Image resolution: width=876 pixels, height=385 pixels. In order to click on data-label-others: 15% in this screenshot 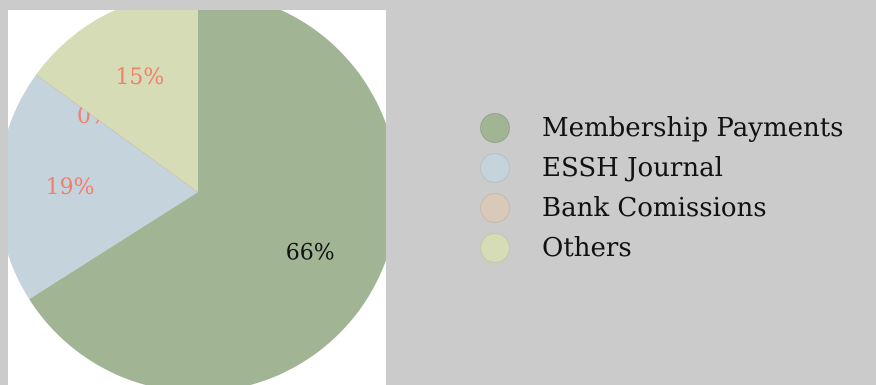, I will do `click(139, 77)`.